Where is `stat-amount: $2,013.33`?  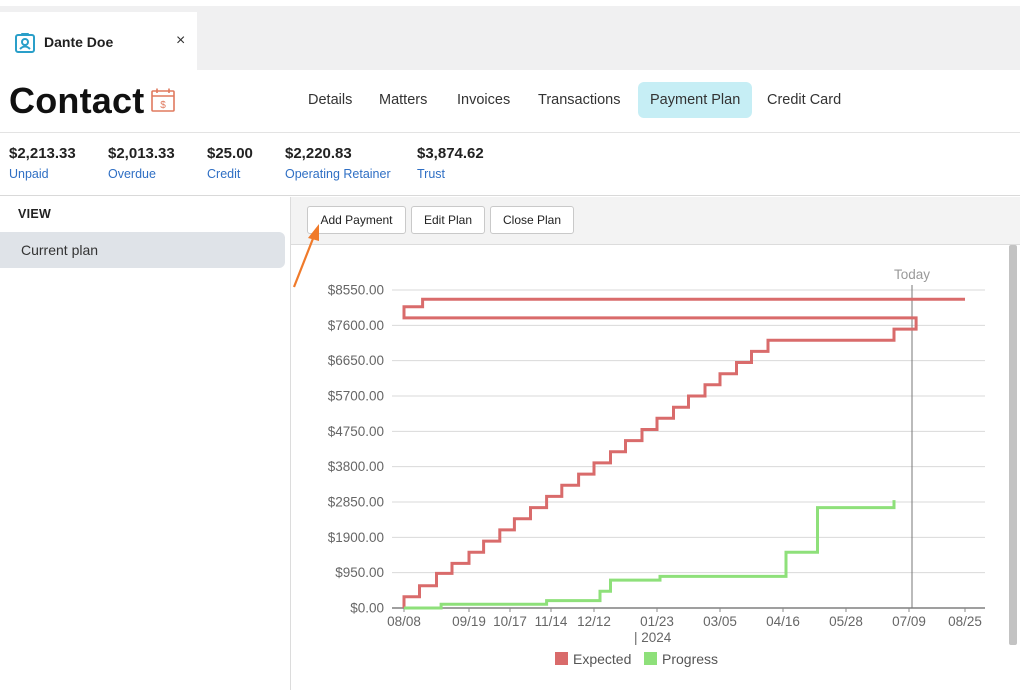 stat-amount: $2,013.33 is located at coordinates (141, 153).